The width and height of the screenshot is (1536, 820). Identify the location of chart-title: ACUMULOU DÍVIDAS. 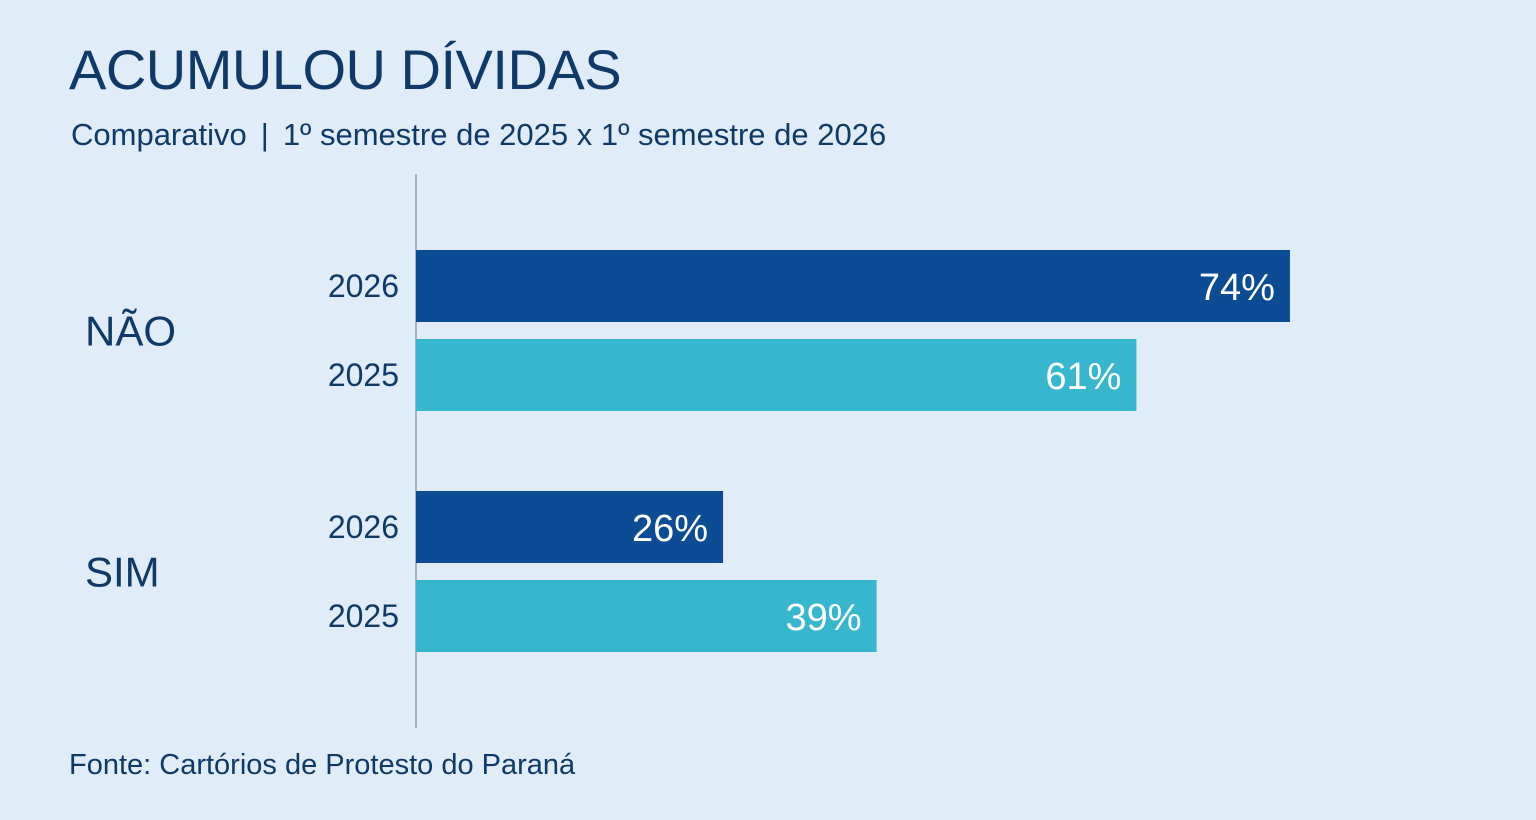
(345, 69).